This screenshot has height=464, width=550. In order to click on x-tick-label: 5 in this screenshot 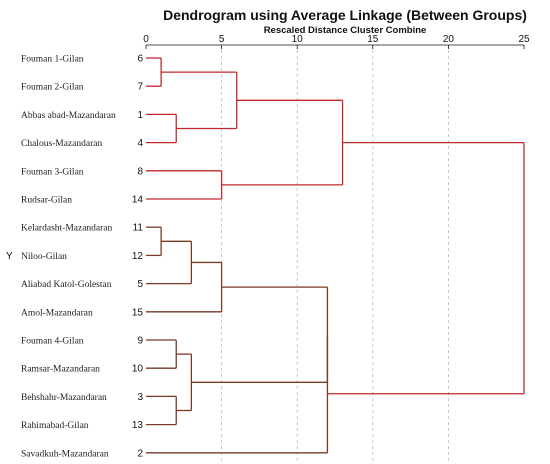, I will do `click(222, 39)`.